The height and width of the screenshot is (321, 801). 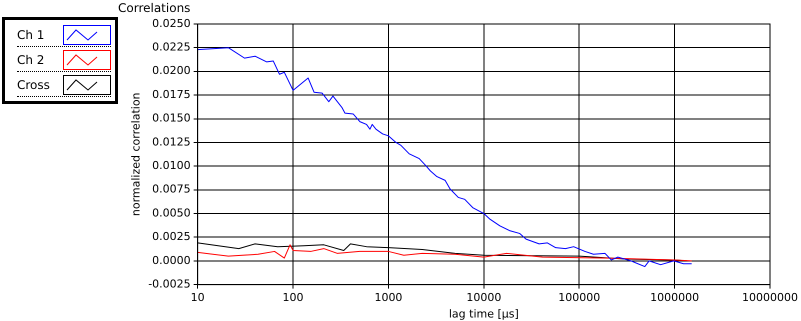 I want to click on x-axis-title: lag time [µs], so click(x=483, y=313).